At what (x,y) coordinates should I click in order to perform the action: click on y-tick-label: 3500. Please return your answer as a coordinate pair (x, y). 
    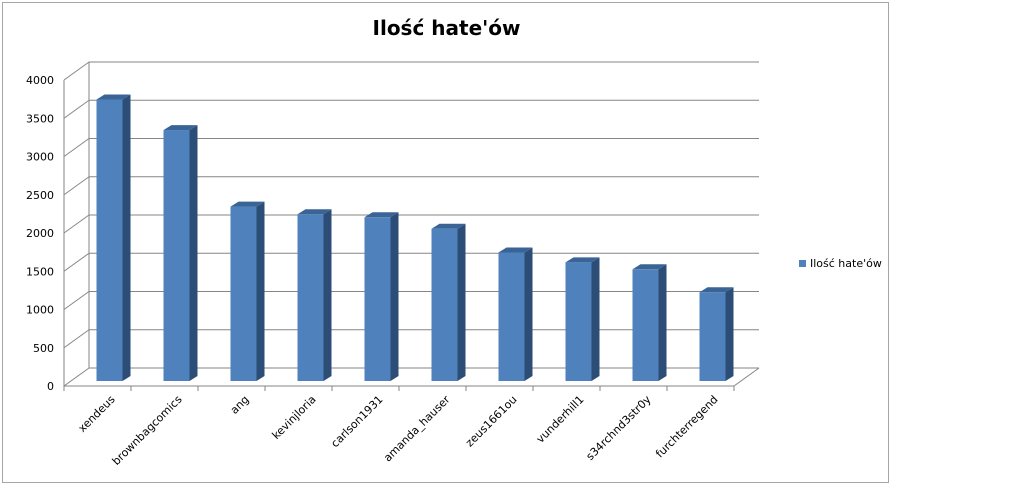
    Looking at the image, I should click on (40, 118).